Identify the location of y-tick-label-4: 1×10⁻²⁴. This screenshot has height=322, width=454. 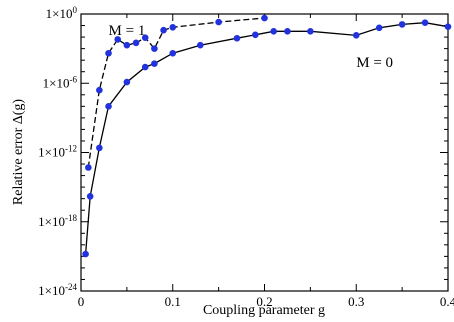
(57, 290).